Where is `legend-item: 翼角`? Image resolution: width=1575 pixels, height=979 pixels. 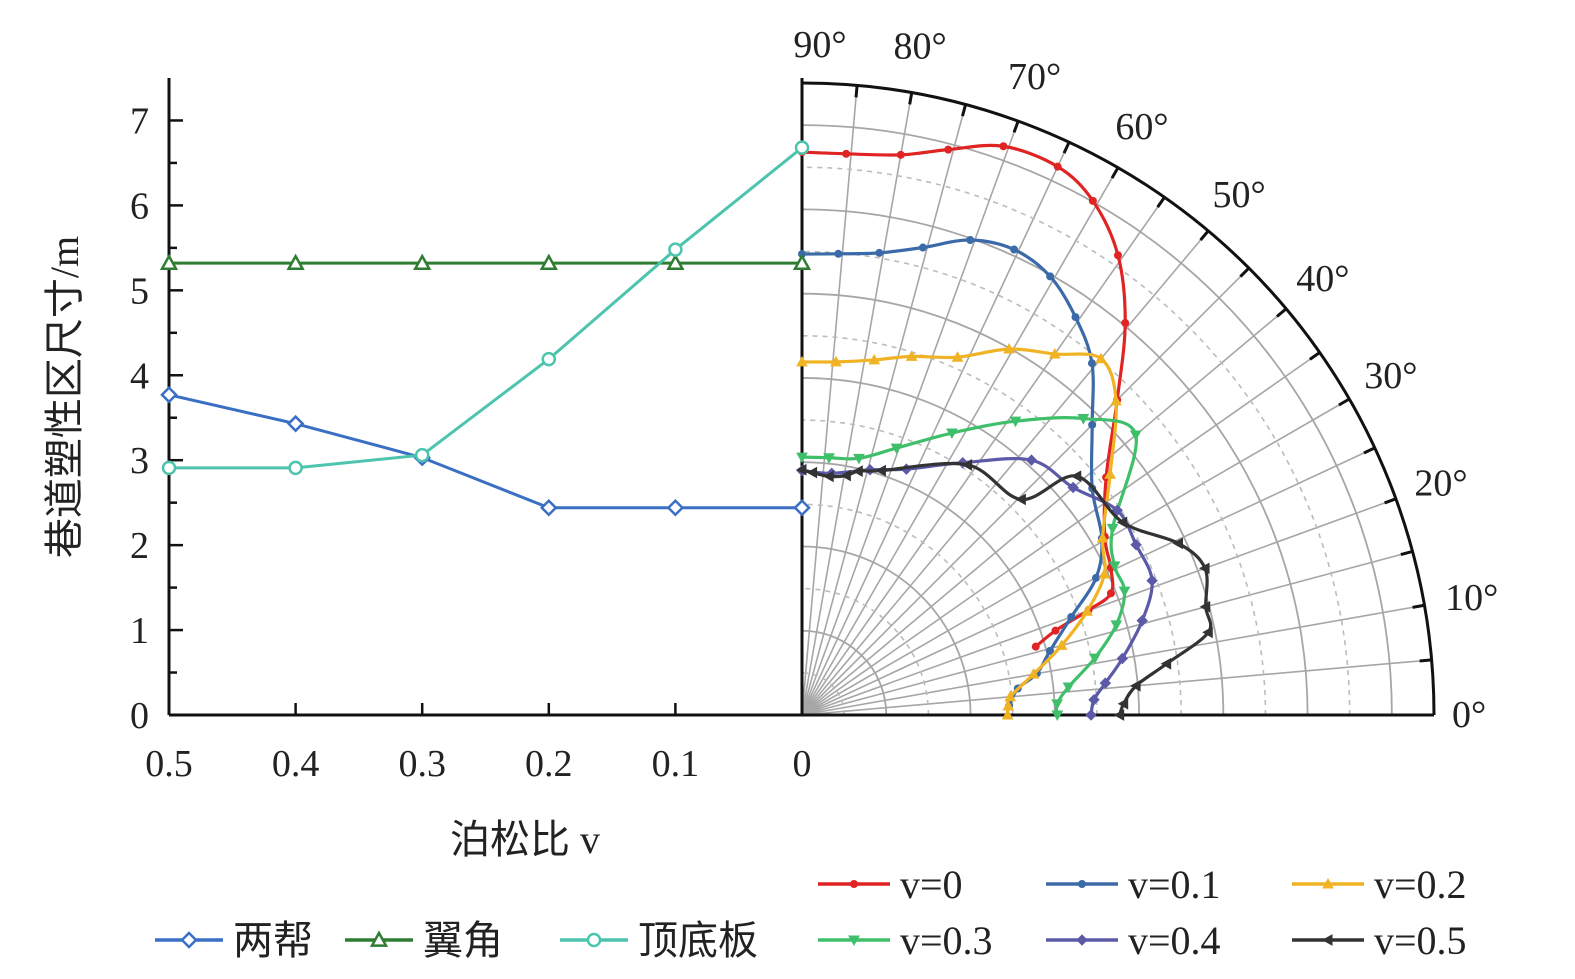 legend-item: 翼角 is located at coordinates (424, 940).